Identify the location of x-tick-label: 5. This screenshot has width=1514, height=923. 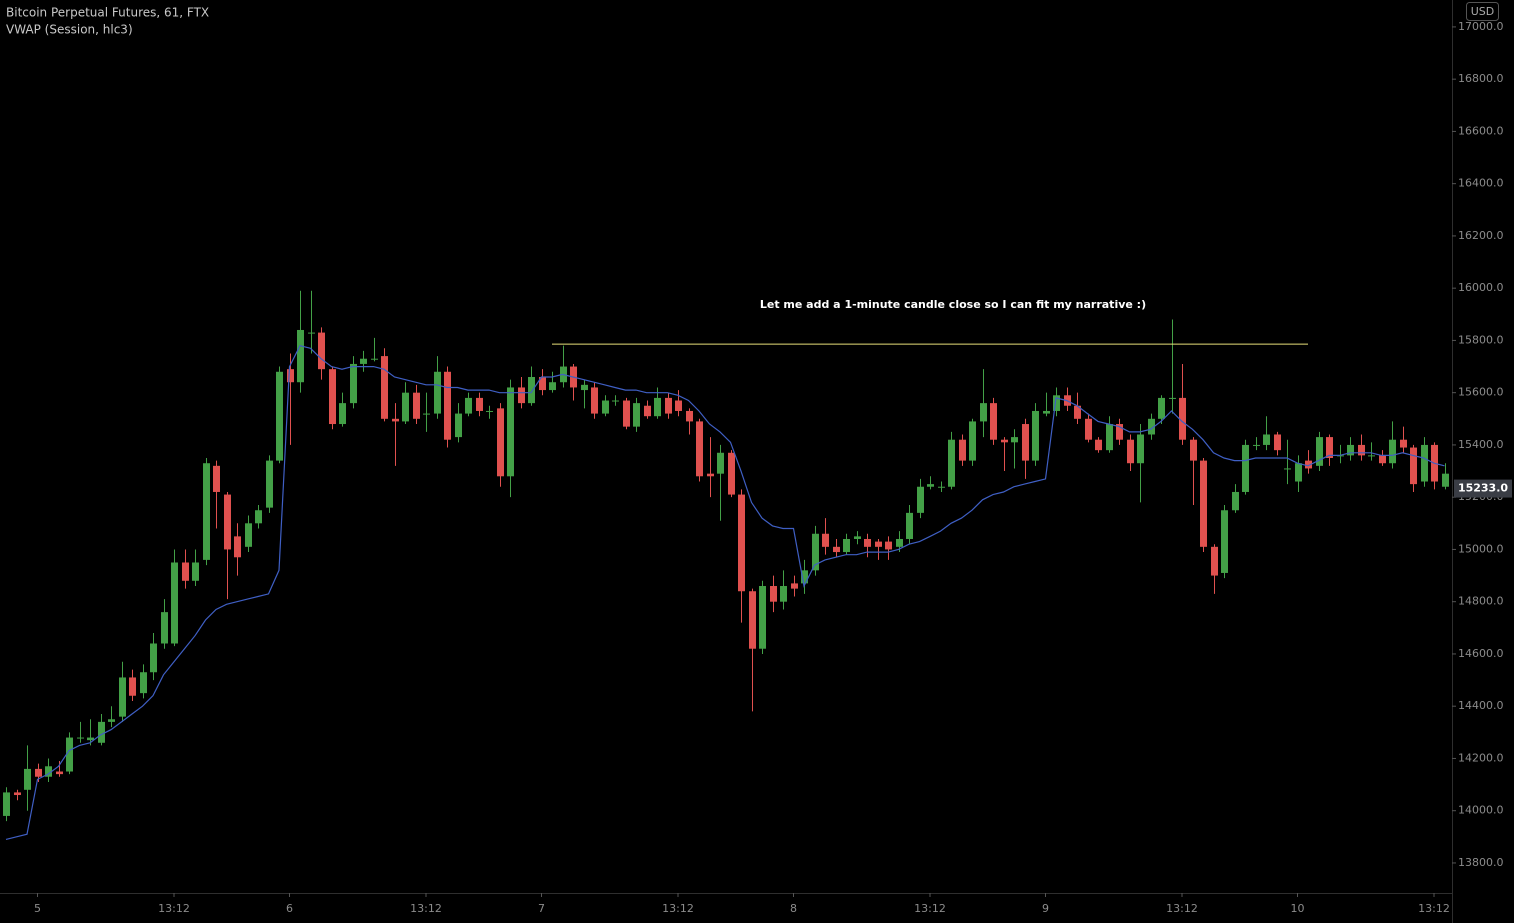
(37, 908).